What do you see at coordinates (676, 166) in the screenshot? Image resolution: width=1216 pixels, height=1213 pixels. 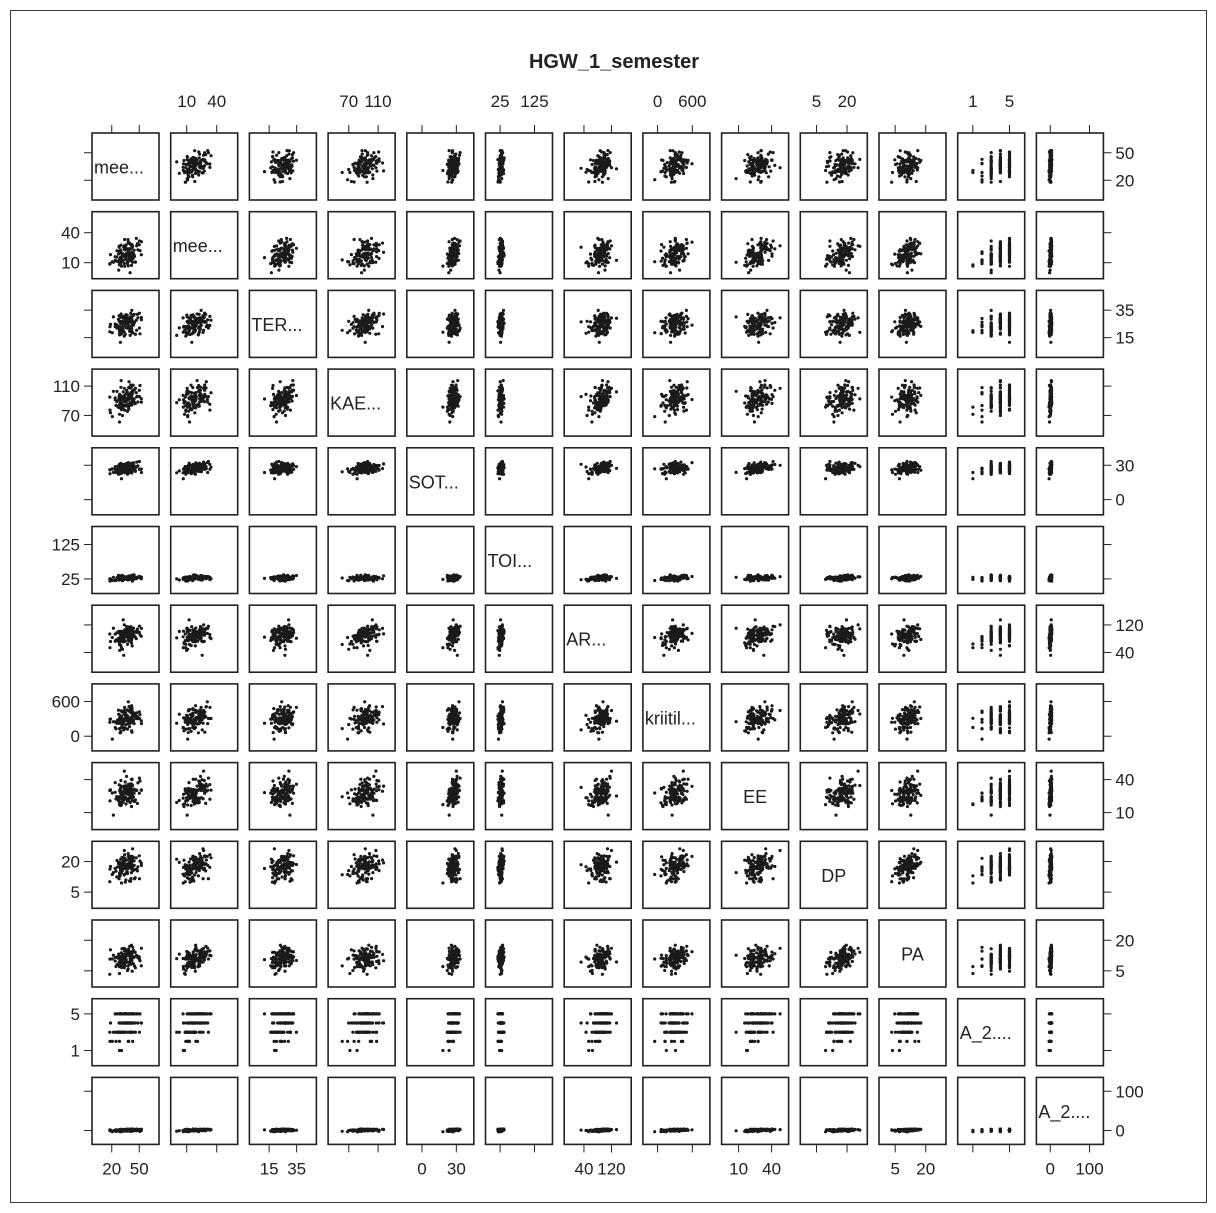 I see `panel-r1-c8` at bounding box center [676, 166].